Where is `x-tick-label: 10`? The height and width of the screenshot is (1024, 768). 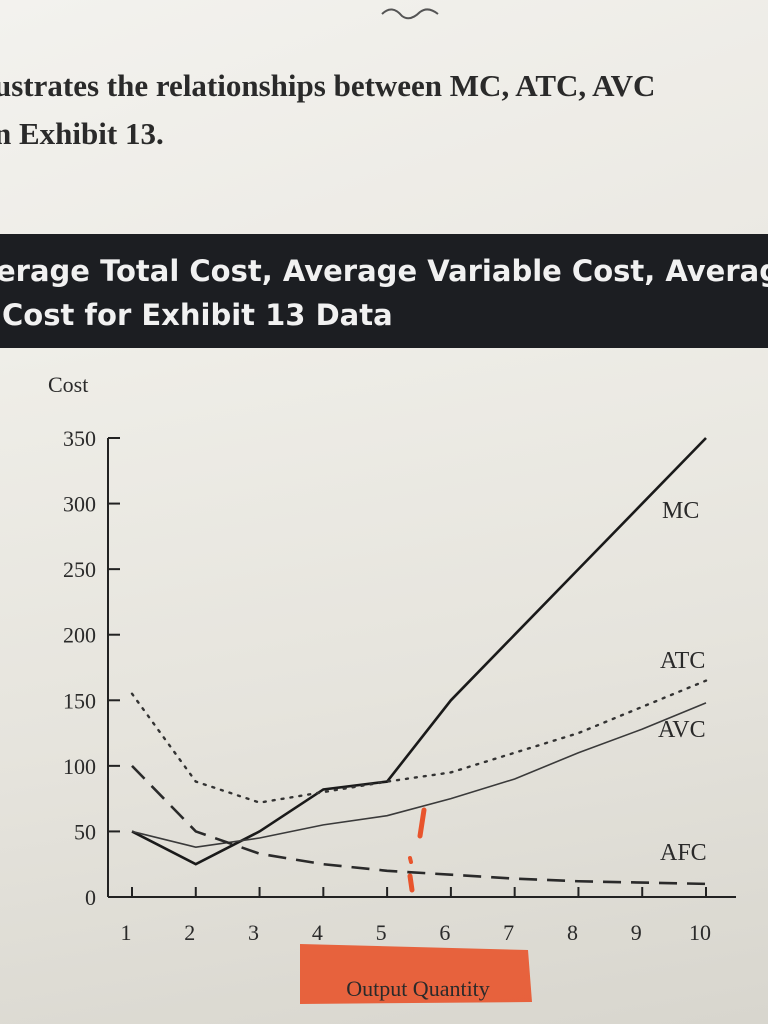 x-tick-label: 10 is located at coordinates (700, 932).